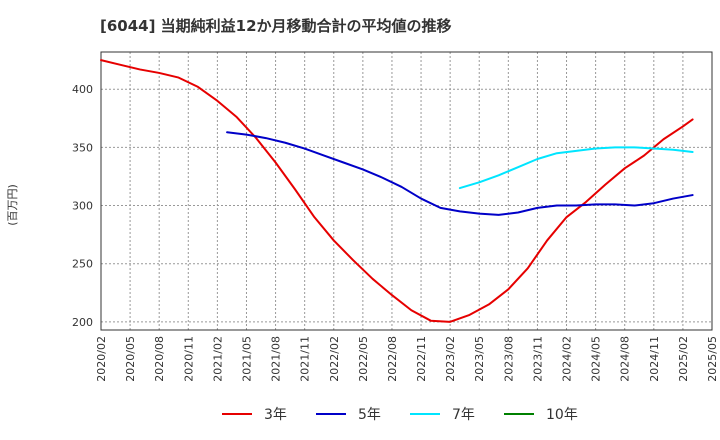 The image size is (720, 440). I want to click on x-tick-label: 2023/11, so click(537, 359).